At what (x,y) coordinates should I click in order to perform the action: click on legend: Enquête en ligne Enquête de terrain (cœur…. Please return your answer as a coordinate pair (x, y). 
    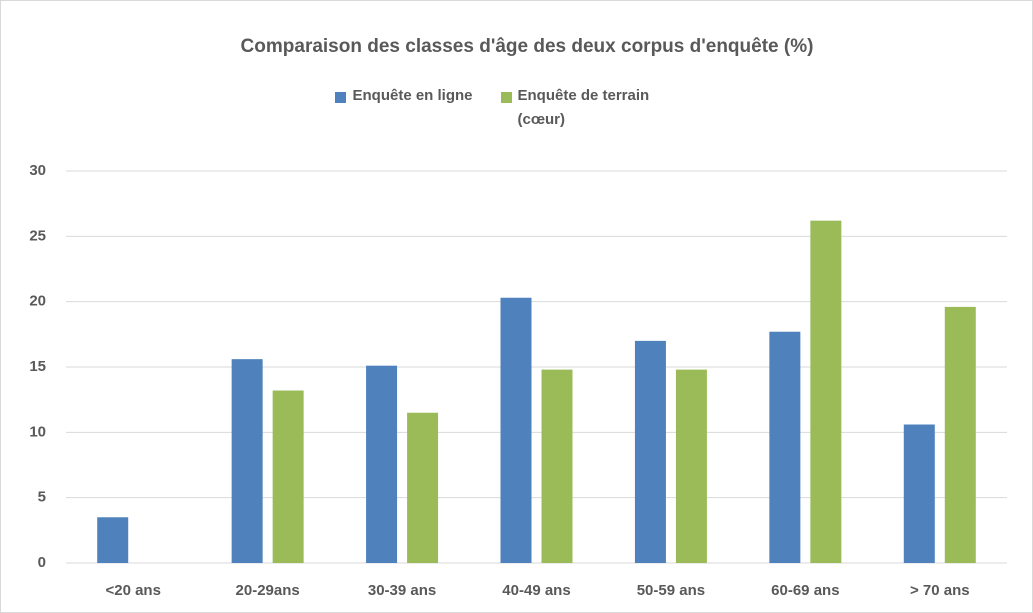
    Looking at the image, I should click on (516, 109).